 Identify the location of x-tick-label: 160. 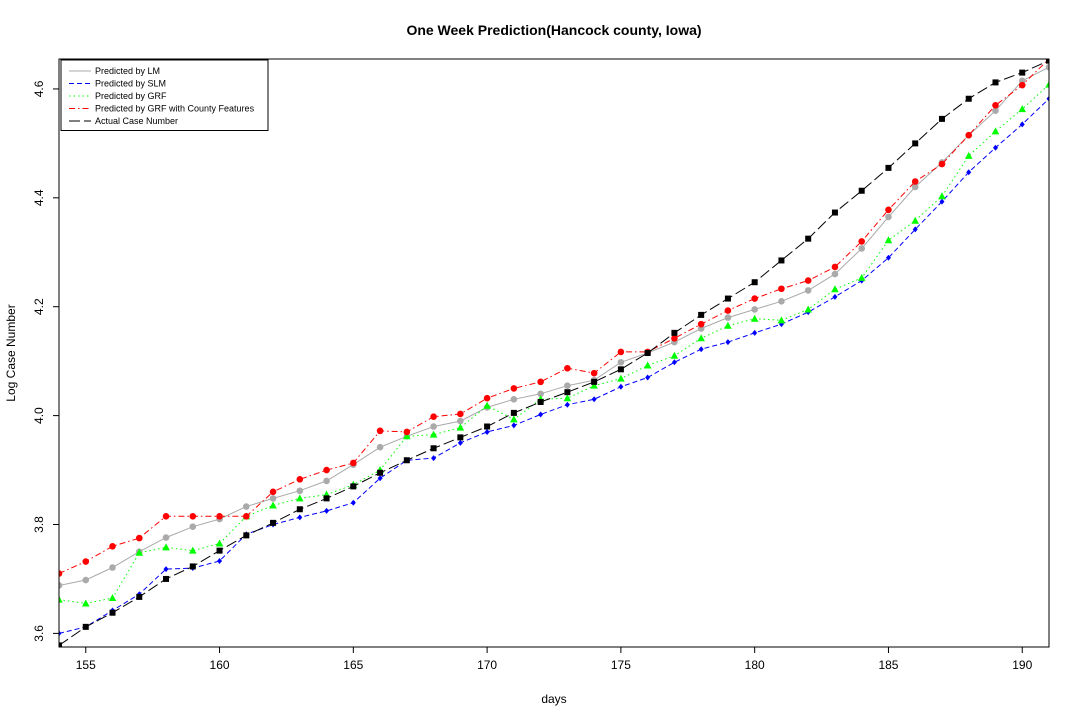
(220, 665).